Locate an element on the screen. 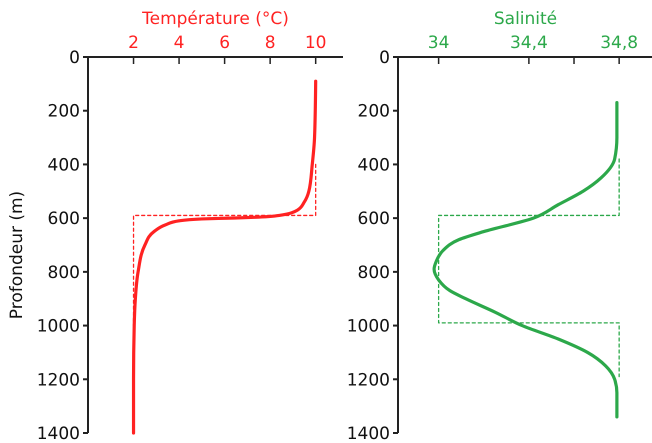  x-tick-label: 34 is located at coordinates (439, 43).